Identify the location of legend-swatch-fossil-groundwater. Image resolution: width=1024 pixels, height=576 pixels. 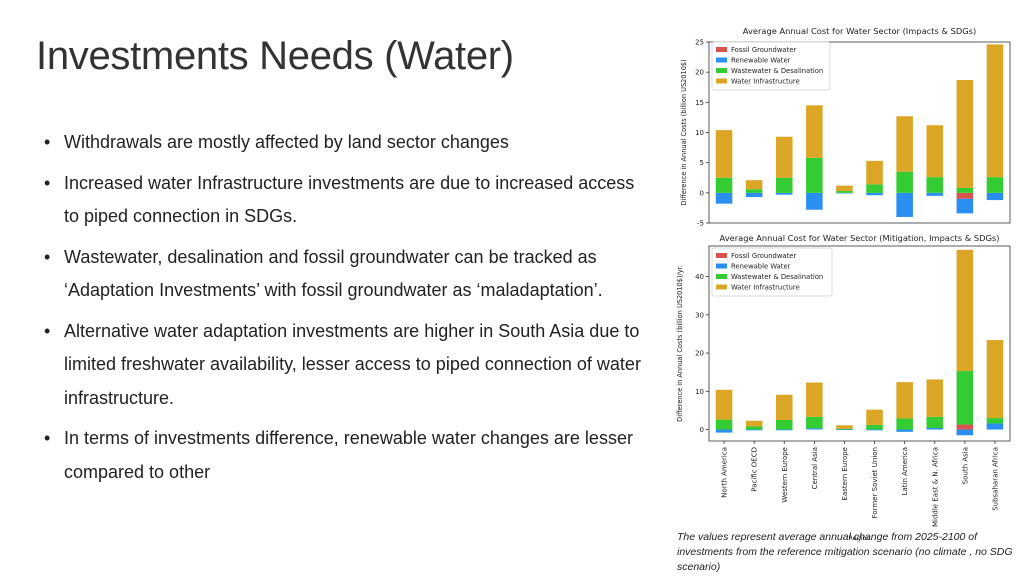
(721, 49).